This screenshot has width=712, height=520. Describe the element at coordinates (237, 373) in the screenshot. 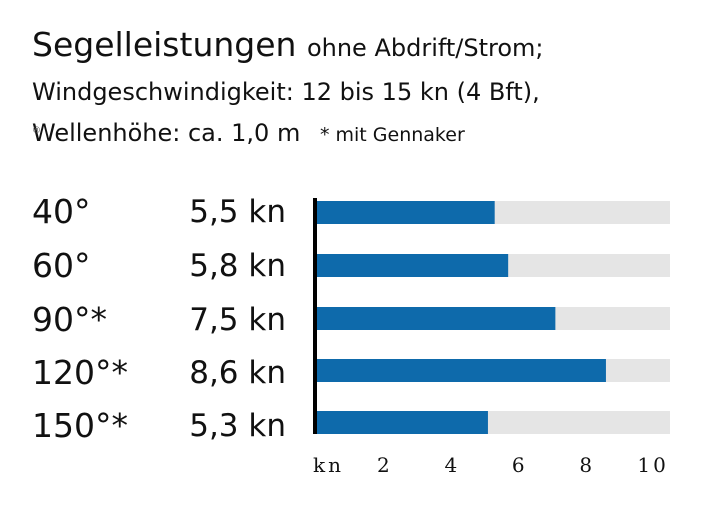

I see `speed-label-120: 8,6 kn` at that location.